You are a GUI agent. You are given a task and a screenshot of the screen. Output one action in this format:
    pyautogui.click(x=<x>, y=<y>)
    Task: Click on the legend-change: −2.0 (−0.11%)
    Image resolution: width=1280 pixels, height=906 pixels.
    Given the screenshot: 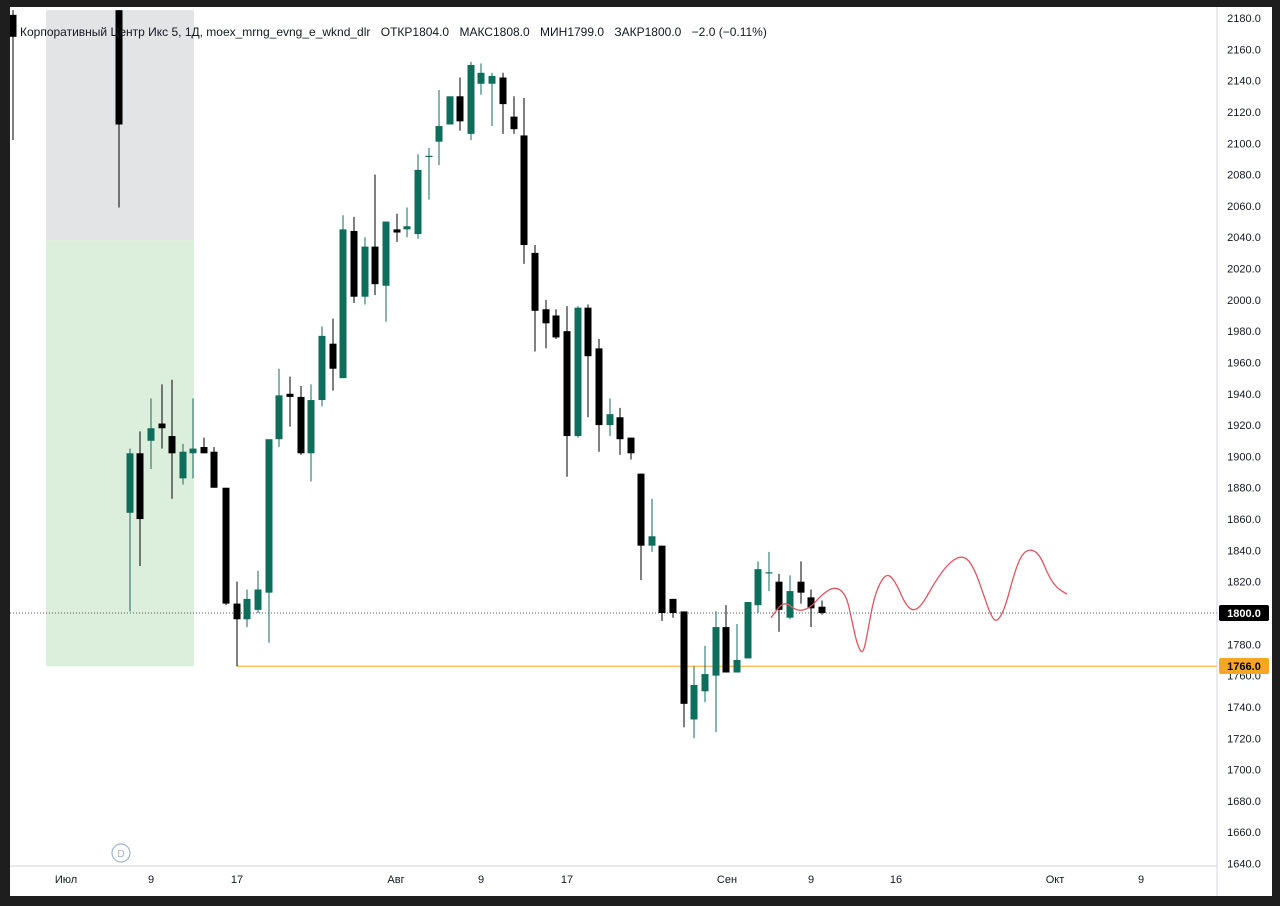 What is the action you would take?
    pyautogui.click(x=729, y=32)
    